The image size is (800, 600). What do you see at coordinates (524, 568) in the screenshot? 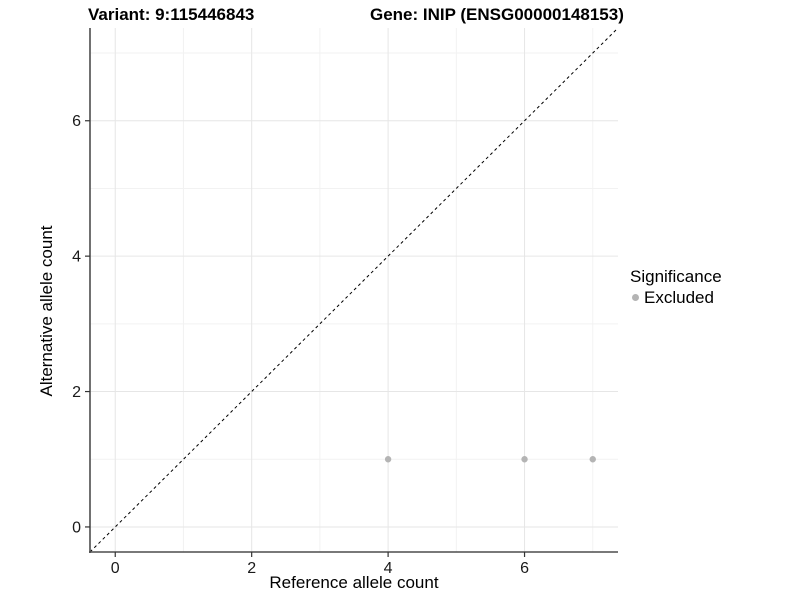
I see `x-tick-label: 6` at bounding box center [524, 568].